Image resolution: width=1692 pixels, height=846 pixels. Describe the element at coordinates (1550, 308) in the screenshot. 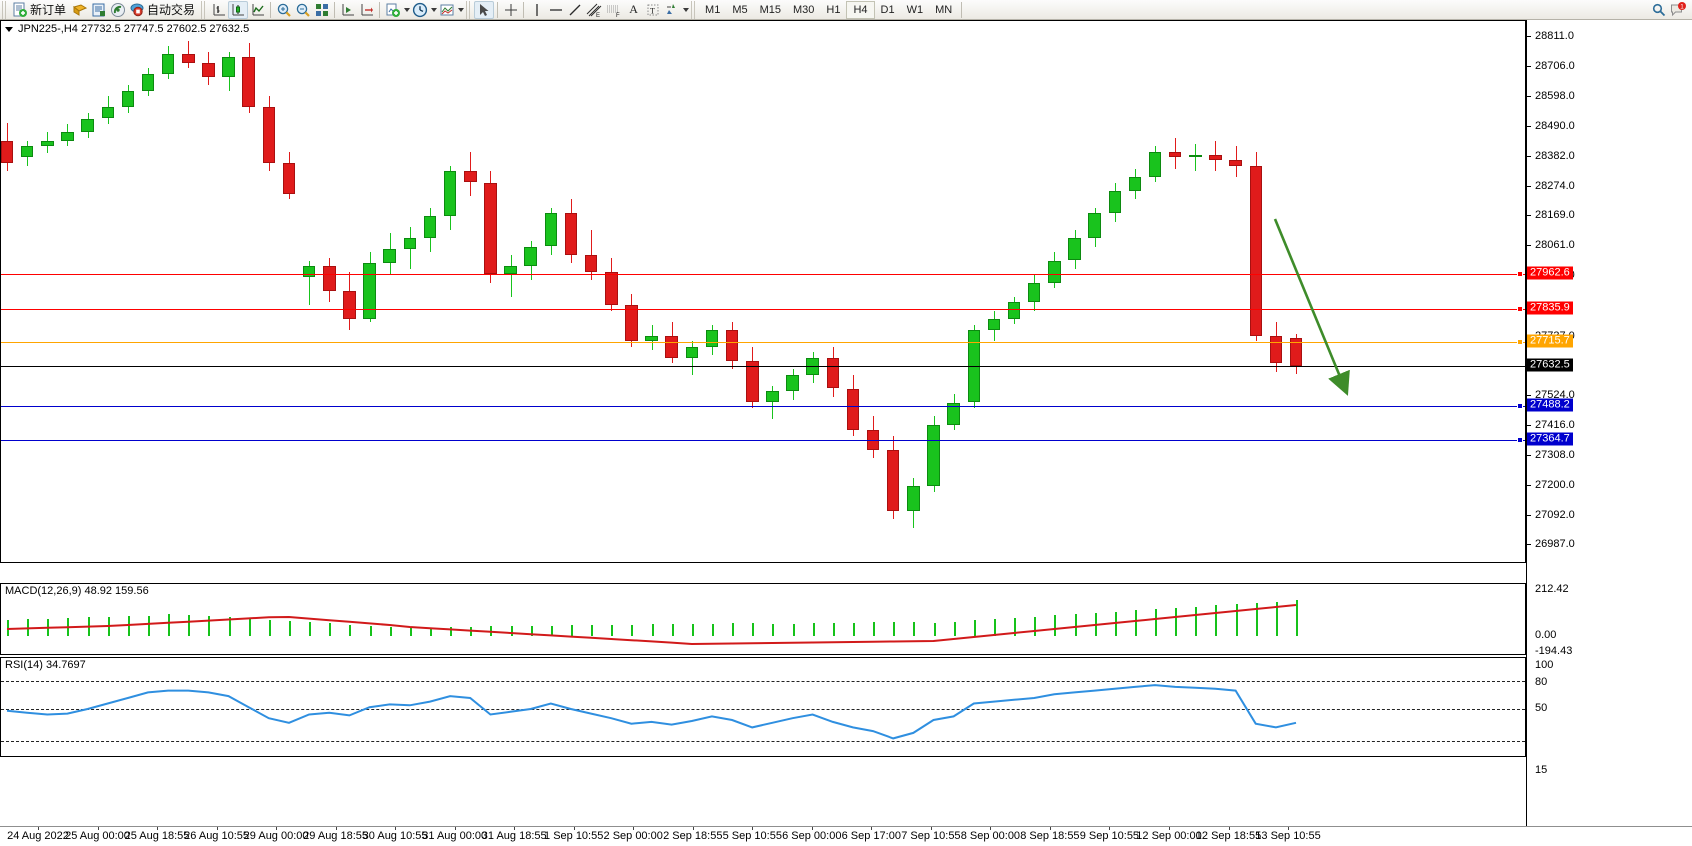

I see `resistance-line-2-tag: 27835.9` at that location.